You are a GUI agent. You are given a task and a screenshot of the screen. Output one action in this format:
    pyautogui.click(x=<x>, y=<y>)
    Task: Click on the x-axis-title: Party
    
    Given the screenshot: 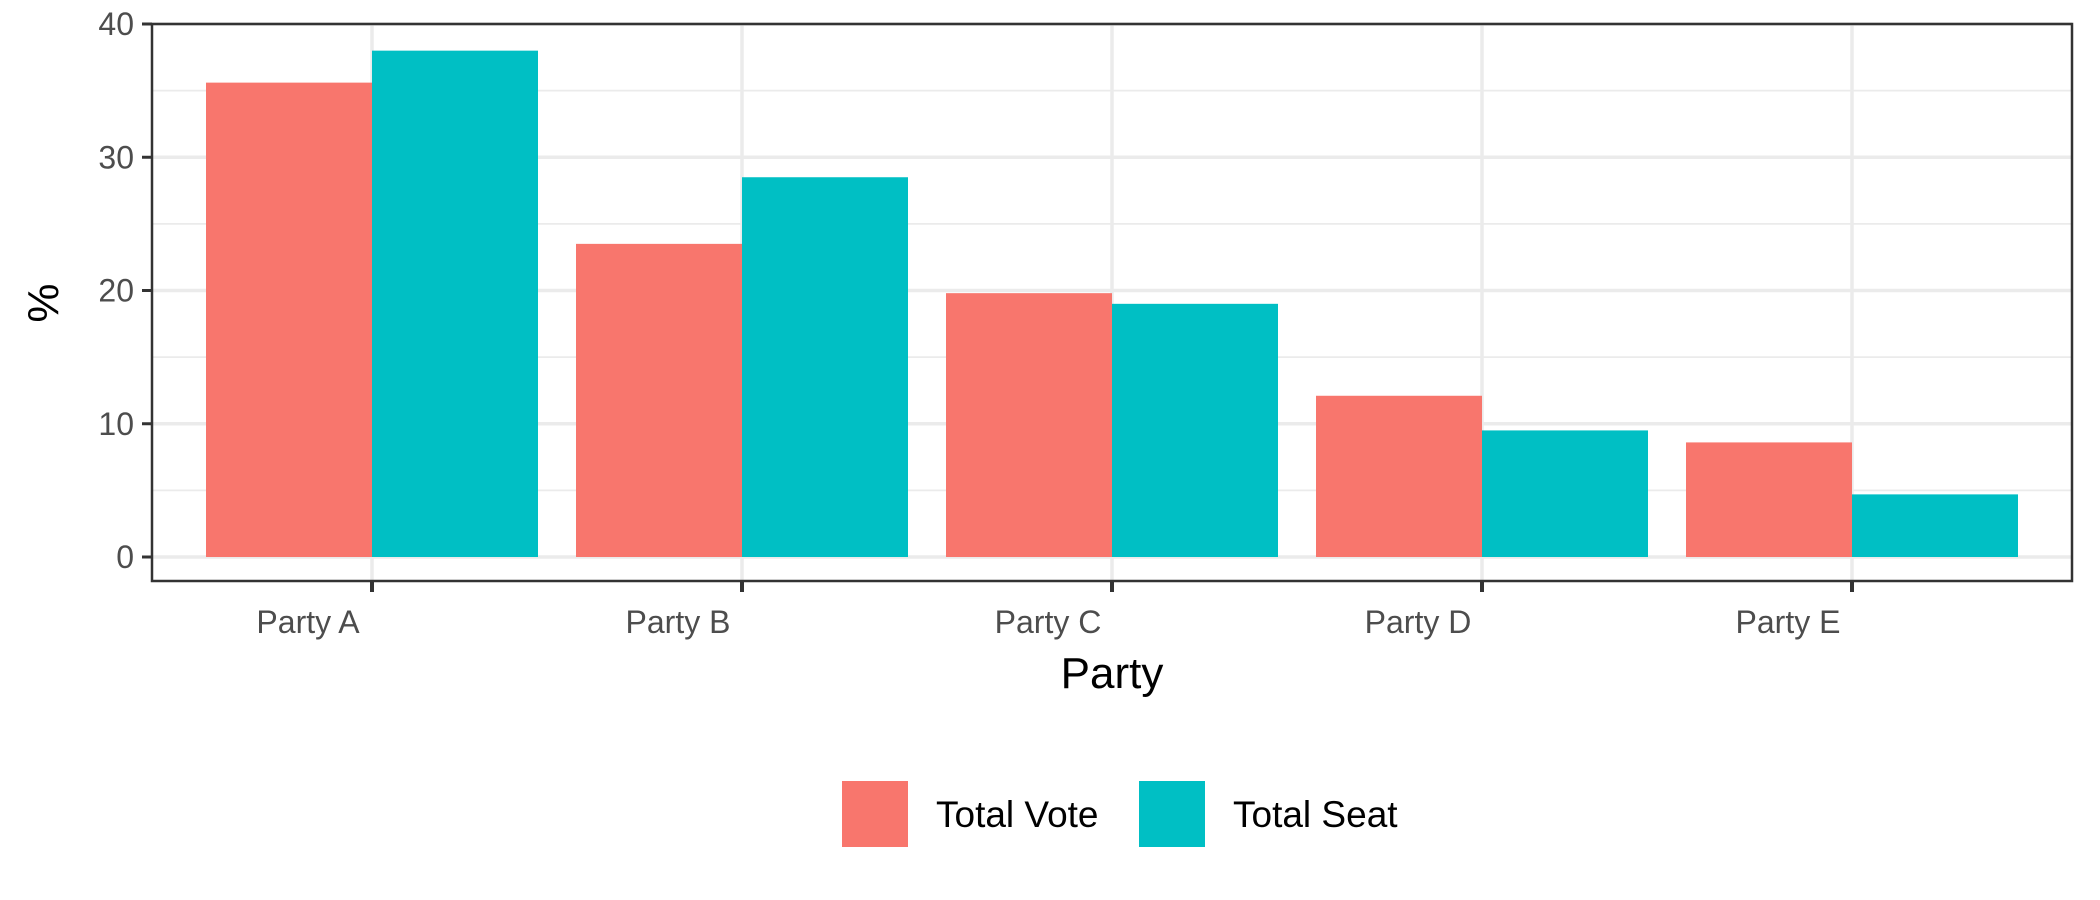 What is the action you would take?
    pyautogui.click(x=1112, y=673)
    